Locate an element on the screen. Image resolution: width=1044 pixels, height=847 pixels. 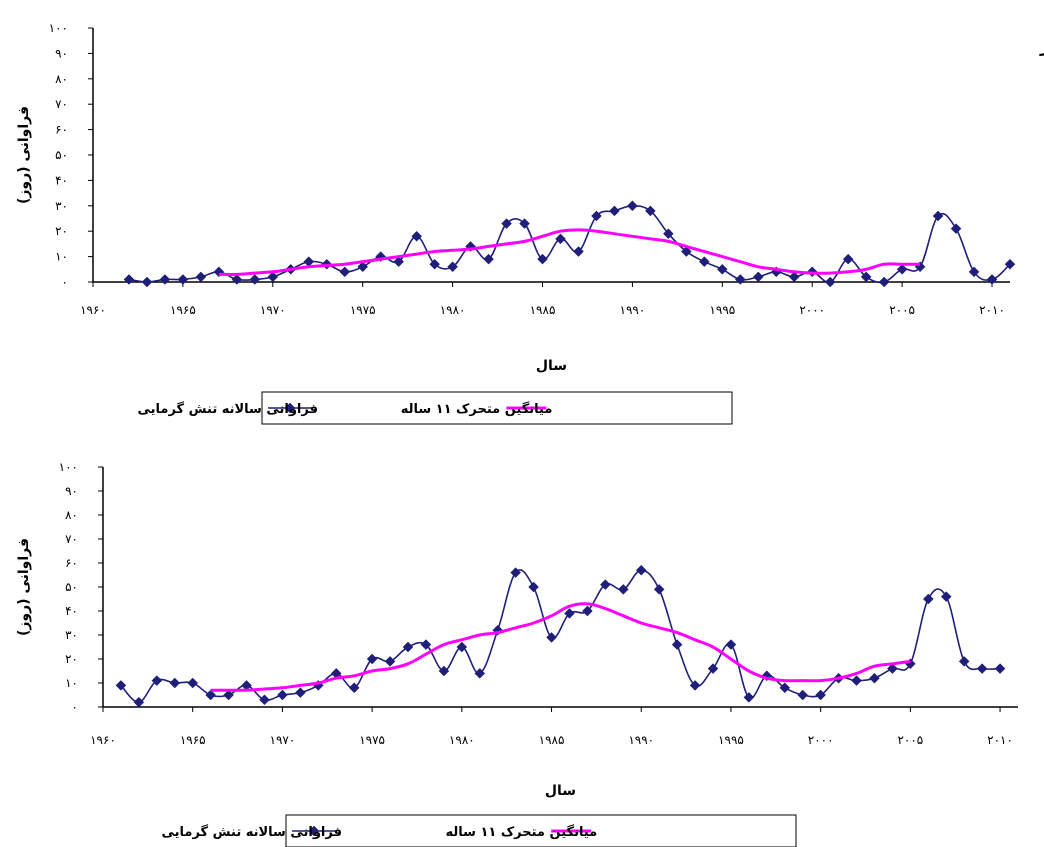
legend-label-moving-average: میانگین متحرک ۱۱ ساله is located at coordinates (477, 409).